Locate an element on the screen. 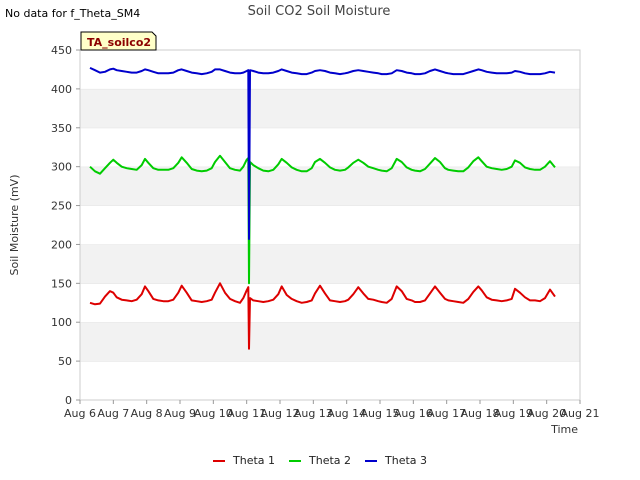  y-tick-label: 0 is located at coordinates (68, 400).